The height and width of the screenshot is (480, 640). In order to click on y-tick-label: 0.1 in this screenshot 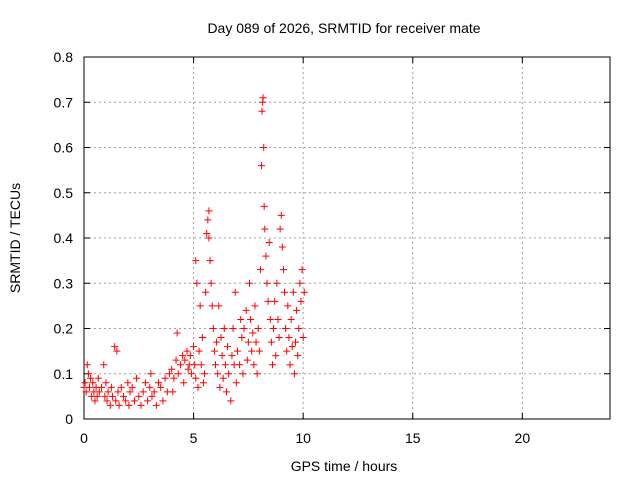, I will do `click(64, 374)`.